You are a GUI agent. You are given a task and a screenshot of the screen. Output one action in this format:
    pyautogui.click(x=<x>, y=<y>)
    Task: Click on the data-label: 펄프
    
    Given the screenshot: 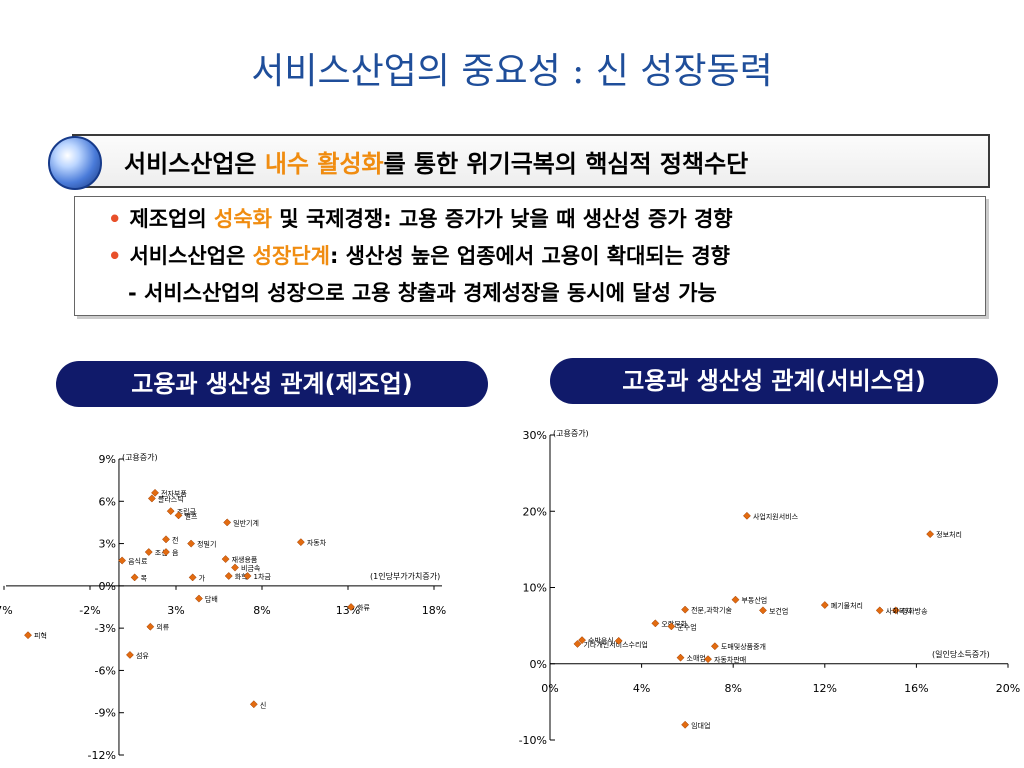 What is the action you would take?
    pyautogui.click(x=191, y=516)
    